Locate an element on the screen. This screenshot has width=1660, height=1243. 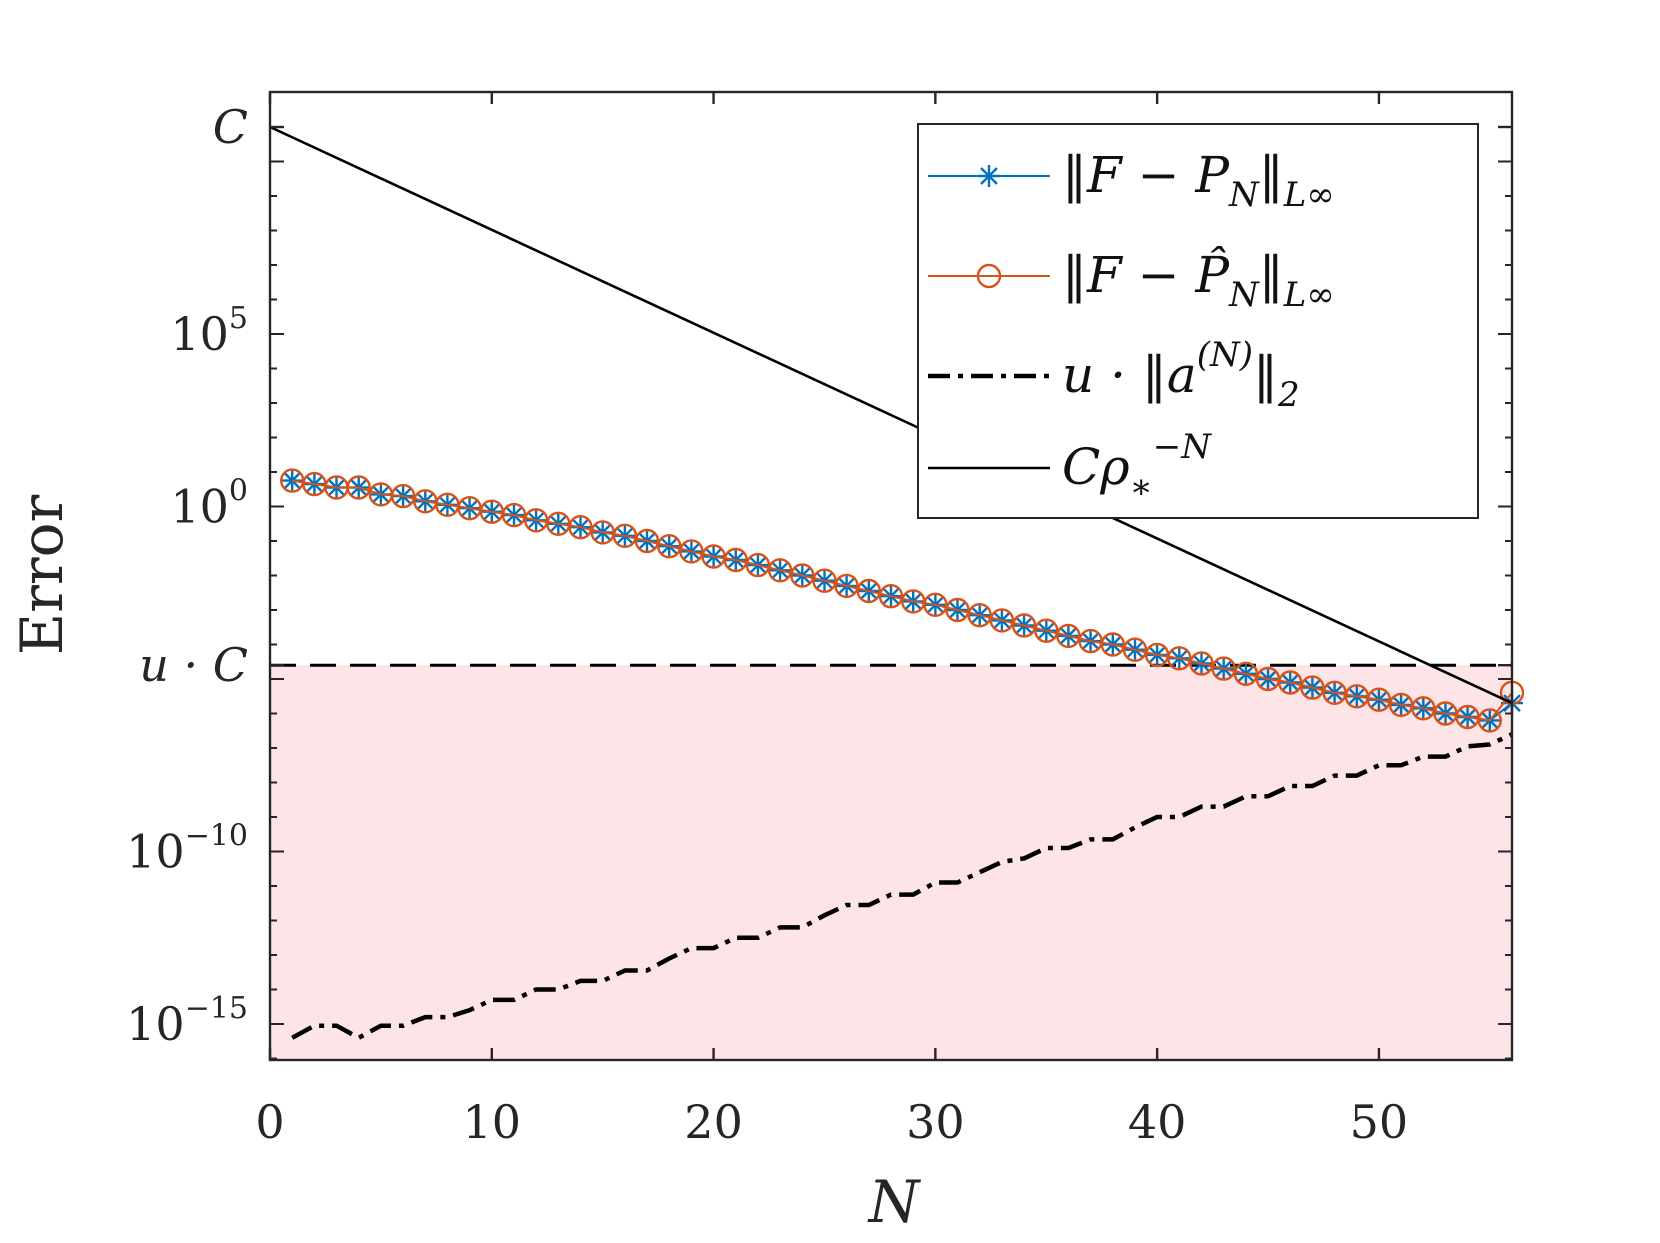
y-tick-label: 10⁻¹⁵ is located at coordinates (187, 1021).